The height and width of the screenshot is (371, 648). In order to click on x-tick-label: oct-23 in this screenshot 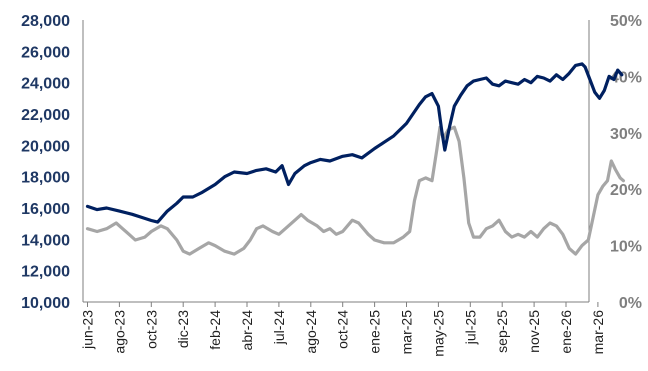, I will do `click(151, 329)`.